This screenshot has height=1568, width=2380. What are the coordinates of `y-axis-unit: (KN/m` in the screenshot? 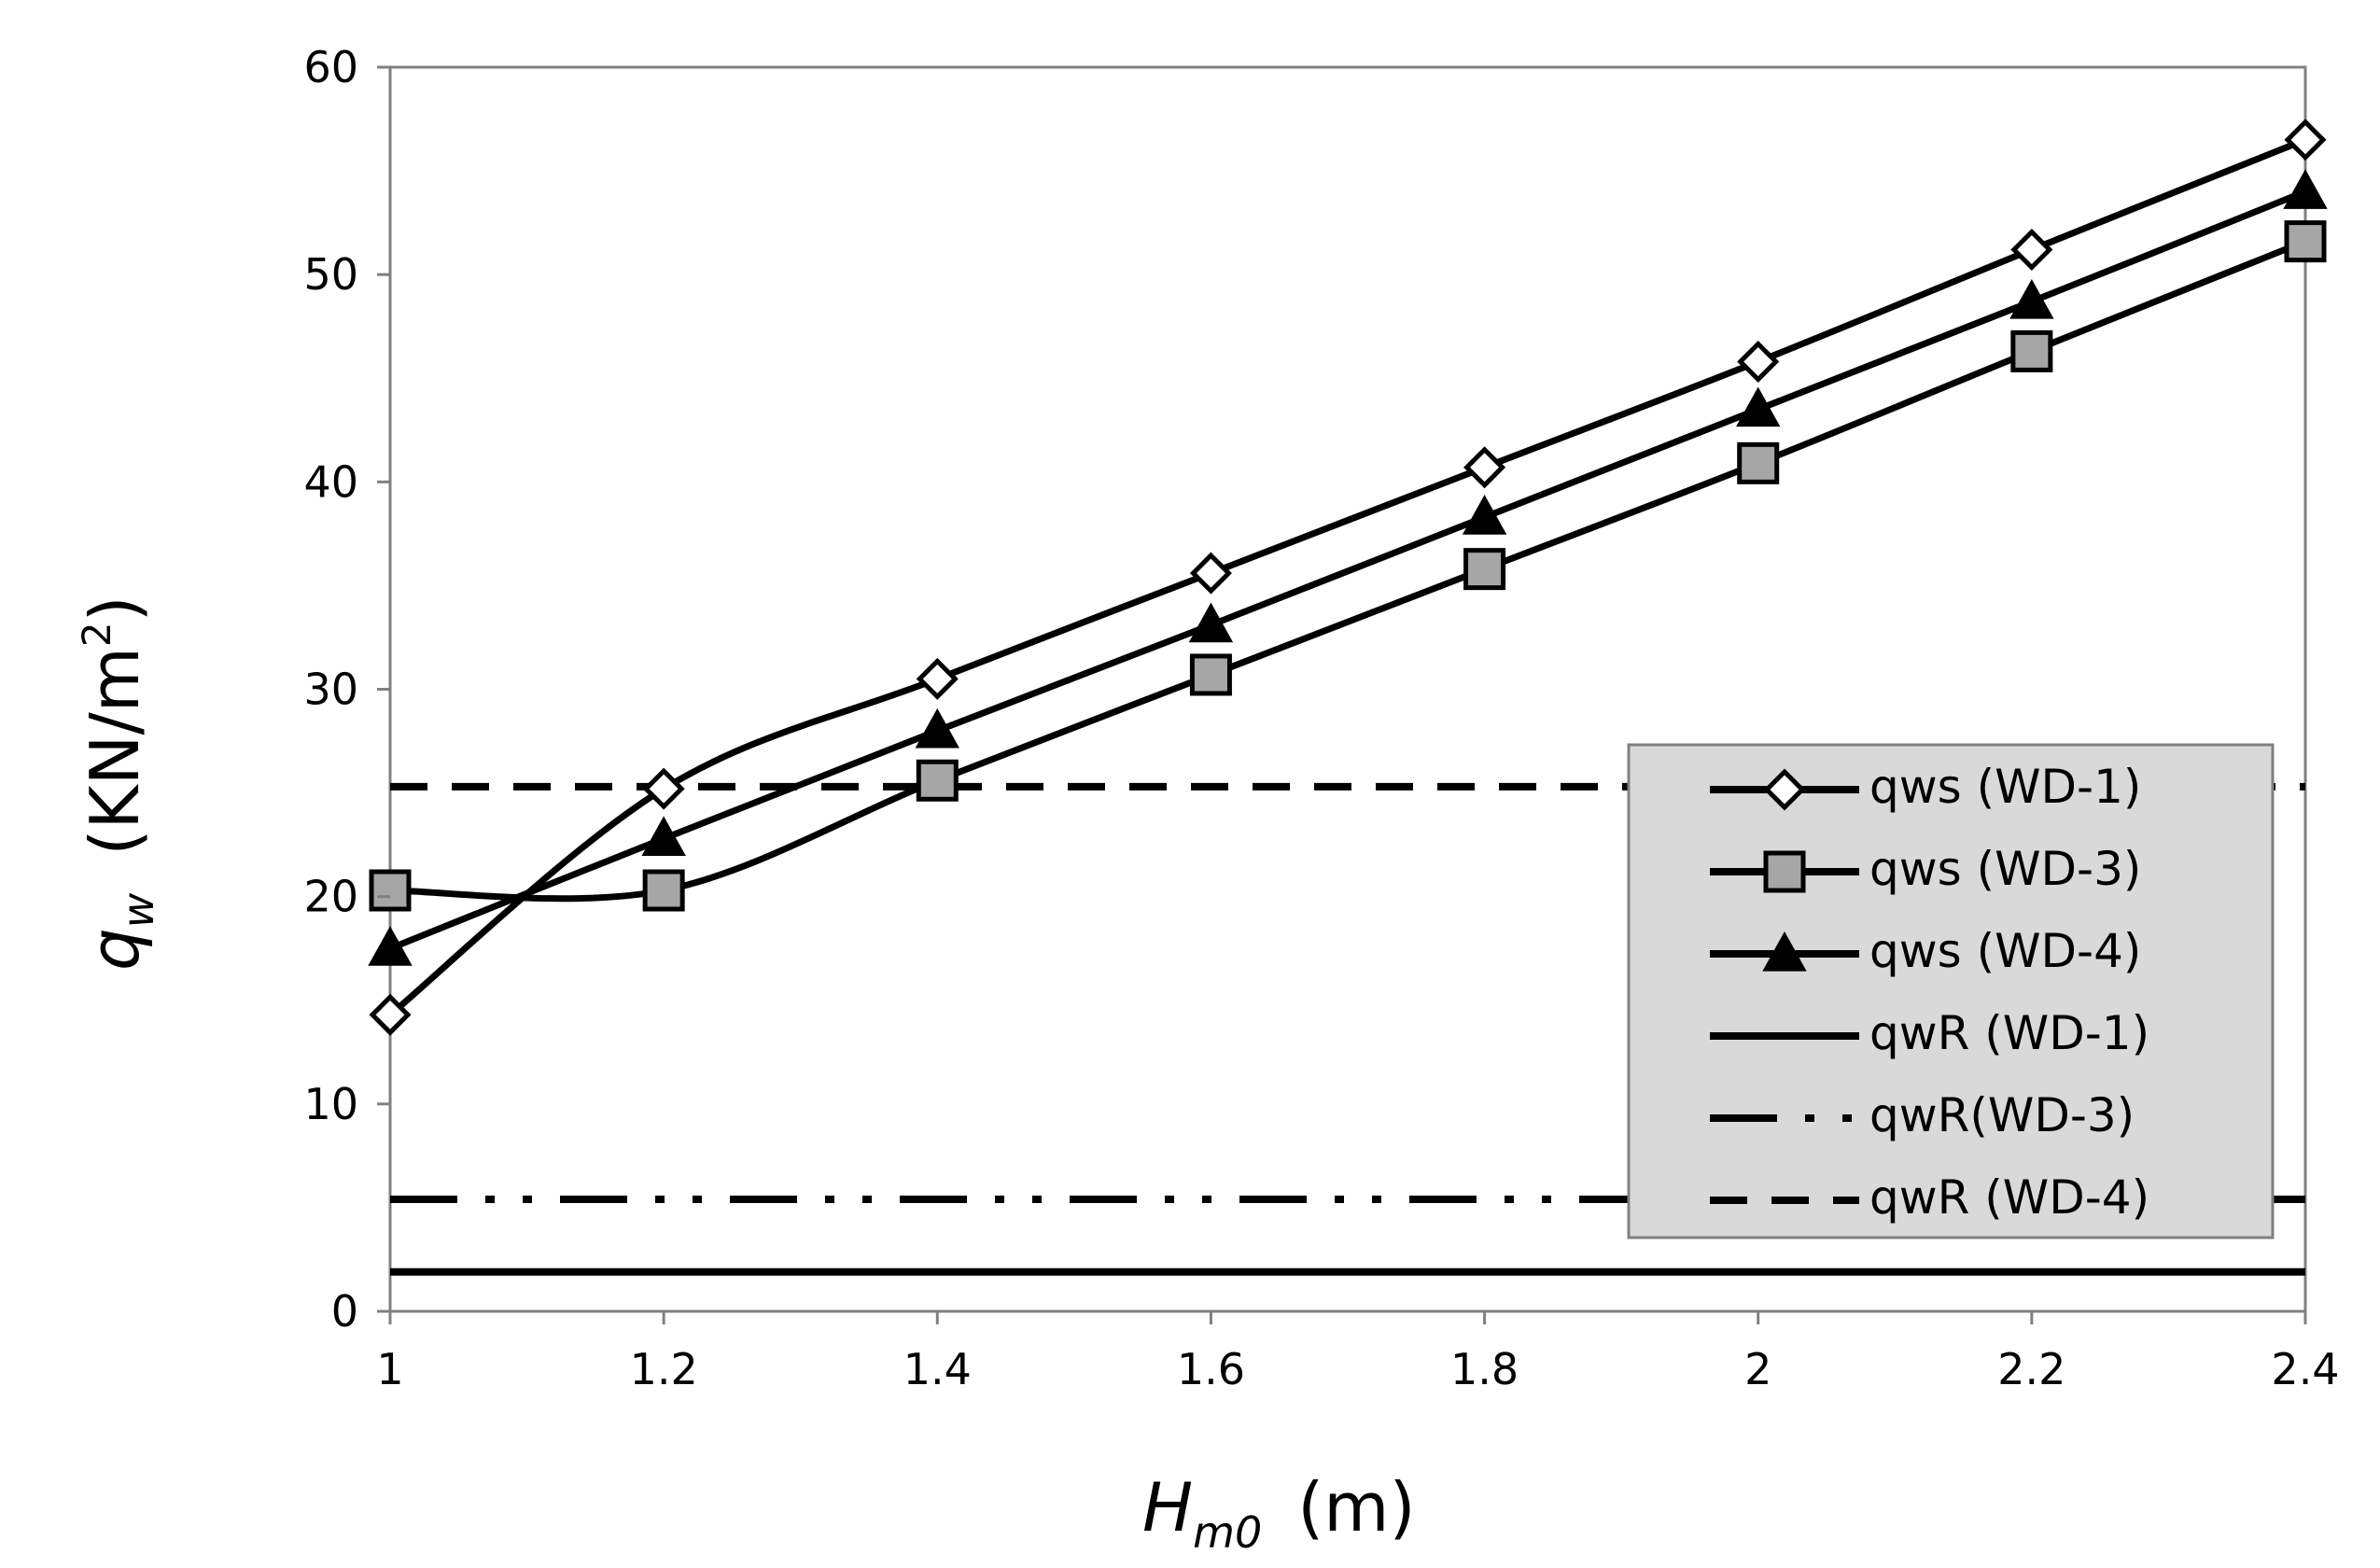 It's located at (115, 751).